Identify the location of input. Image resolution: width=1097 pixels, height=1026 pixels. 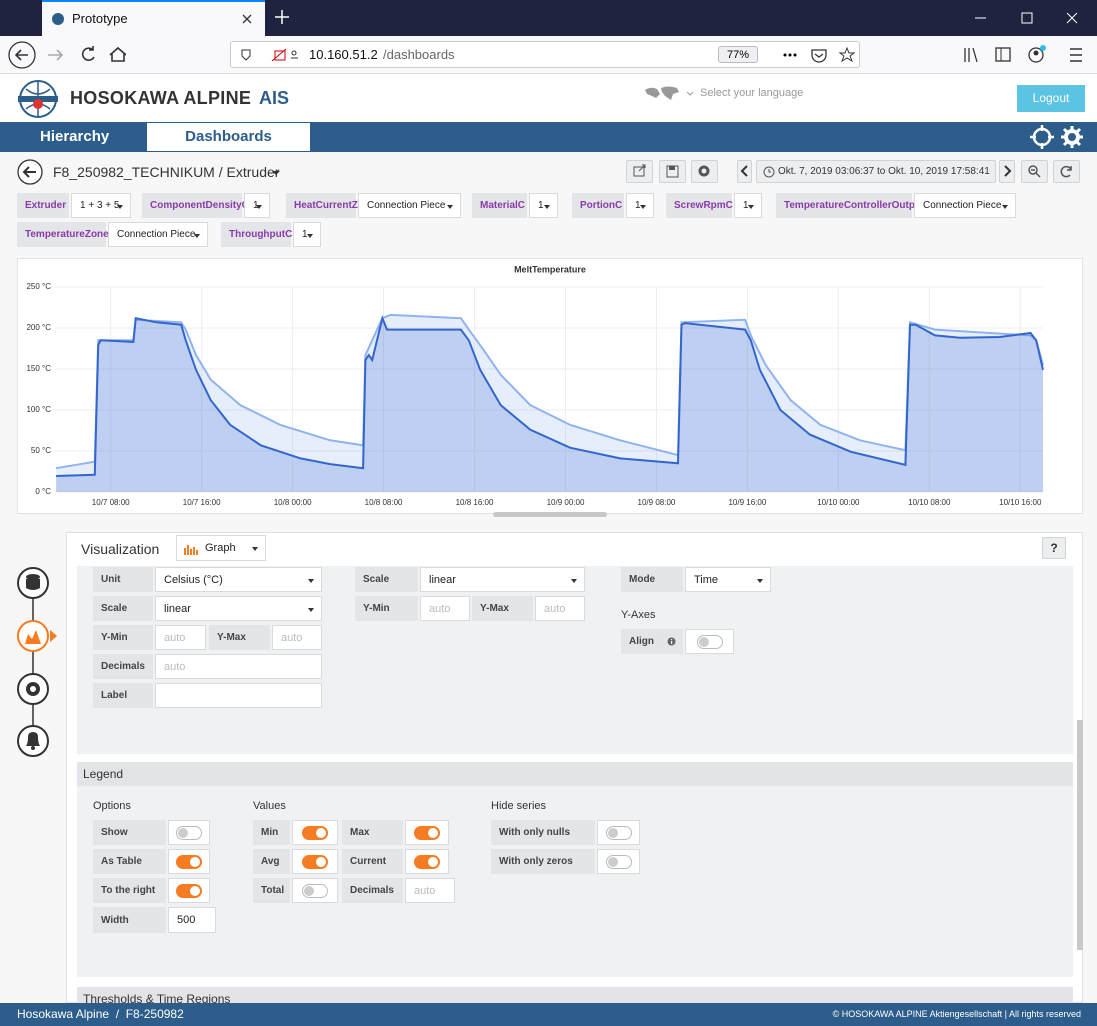
(238, 695).